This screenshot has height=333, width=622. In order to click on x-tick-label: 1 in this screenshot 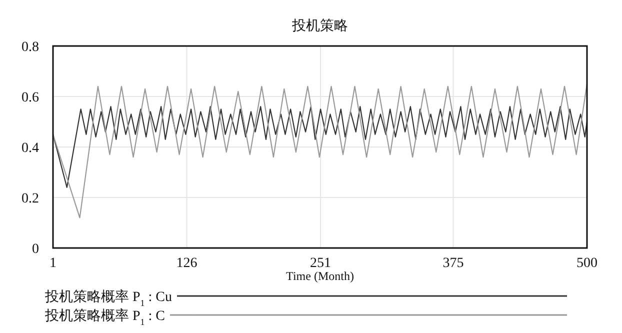, I will do `click(53, 263)`.